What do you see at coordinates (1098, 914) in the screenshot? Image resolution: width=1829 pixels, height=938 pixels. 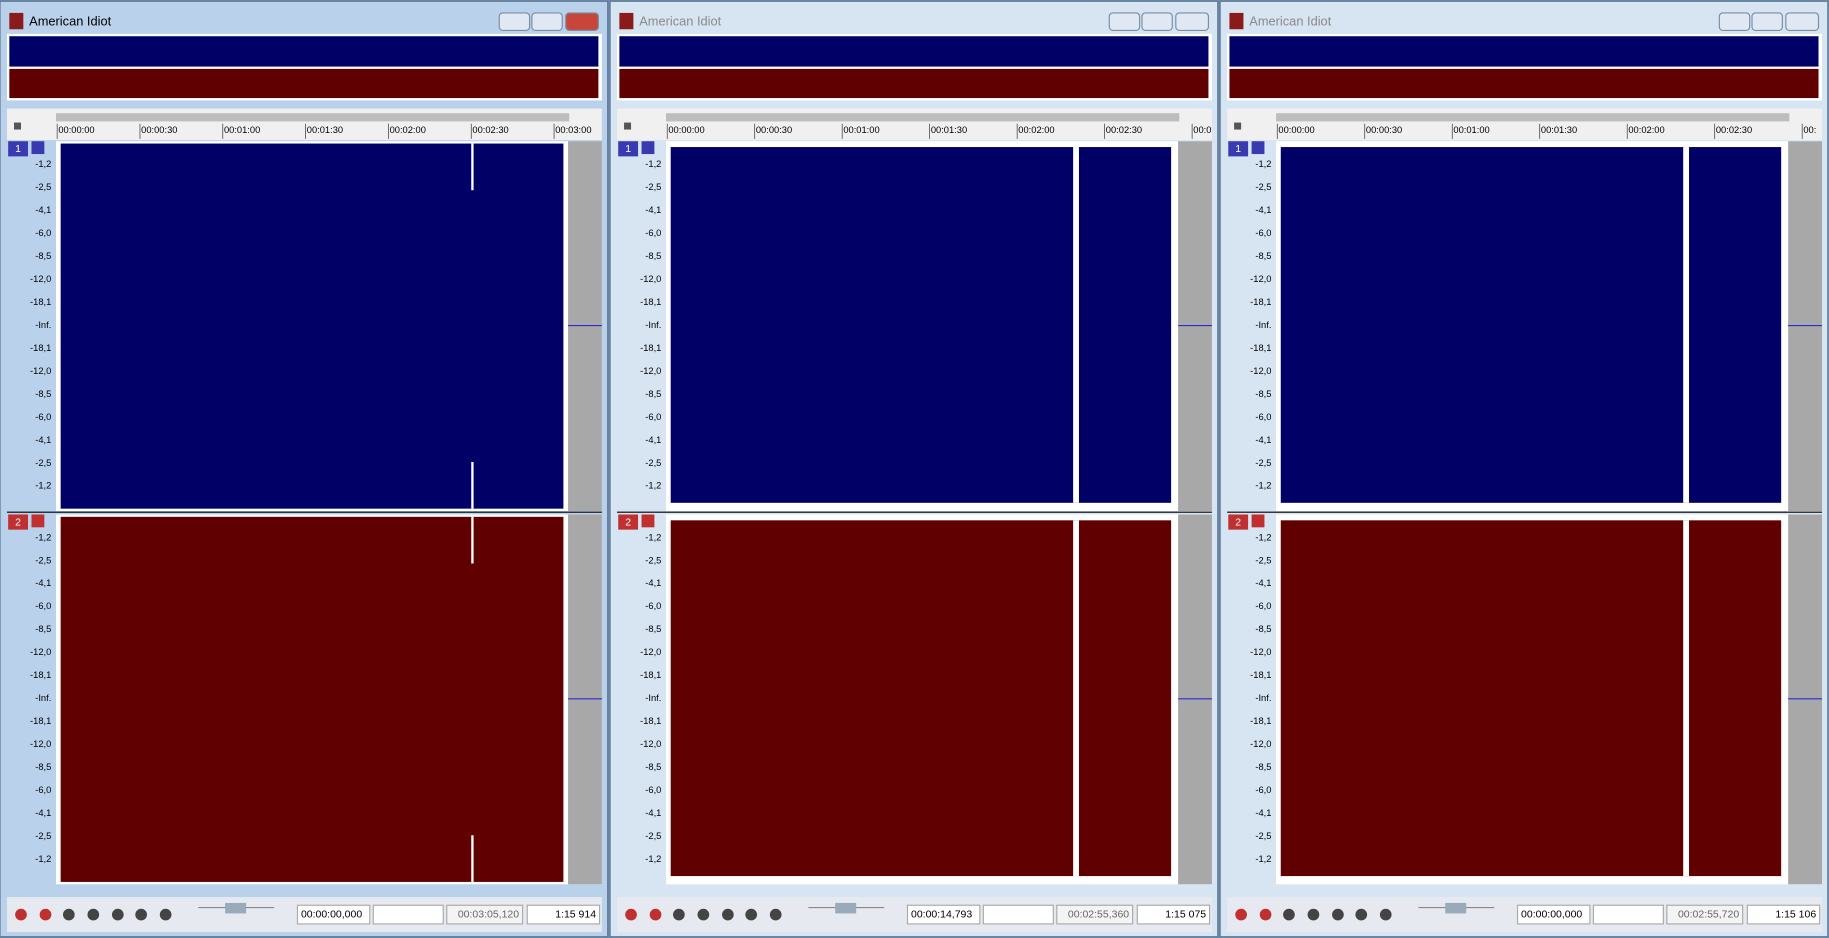 I see `length-text: 00:02:55,360` at bounding box center [1098, 914].